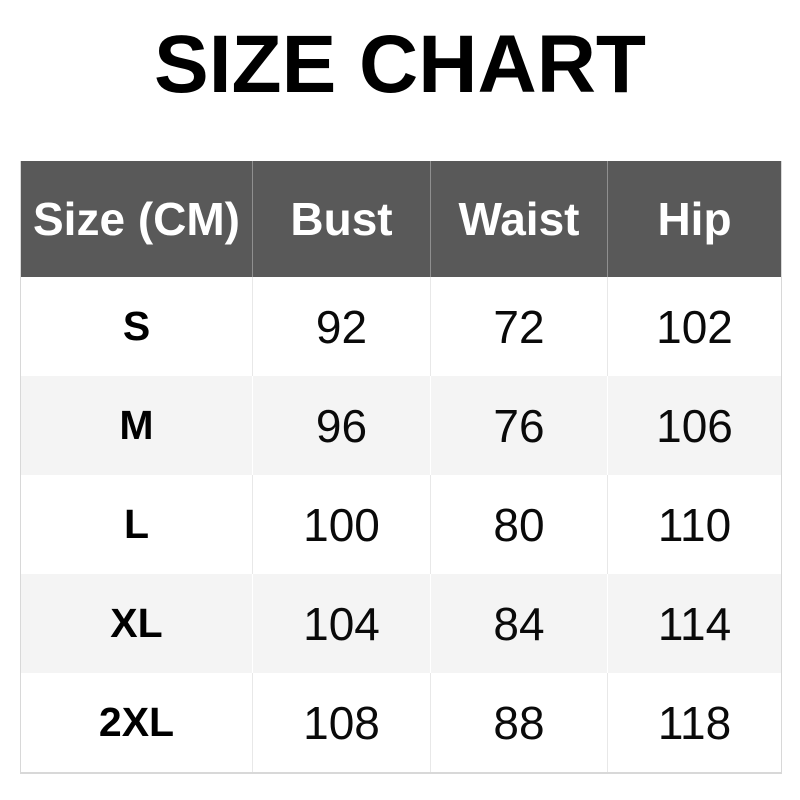 Image resolution: width=800 pixels, height=800 pixels. I want to click on size-cell: 2XL, so click(136, 723).